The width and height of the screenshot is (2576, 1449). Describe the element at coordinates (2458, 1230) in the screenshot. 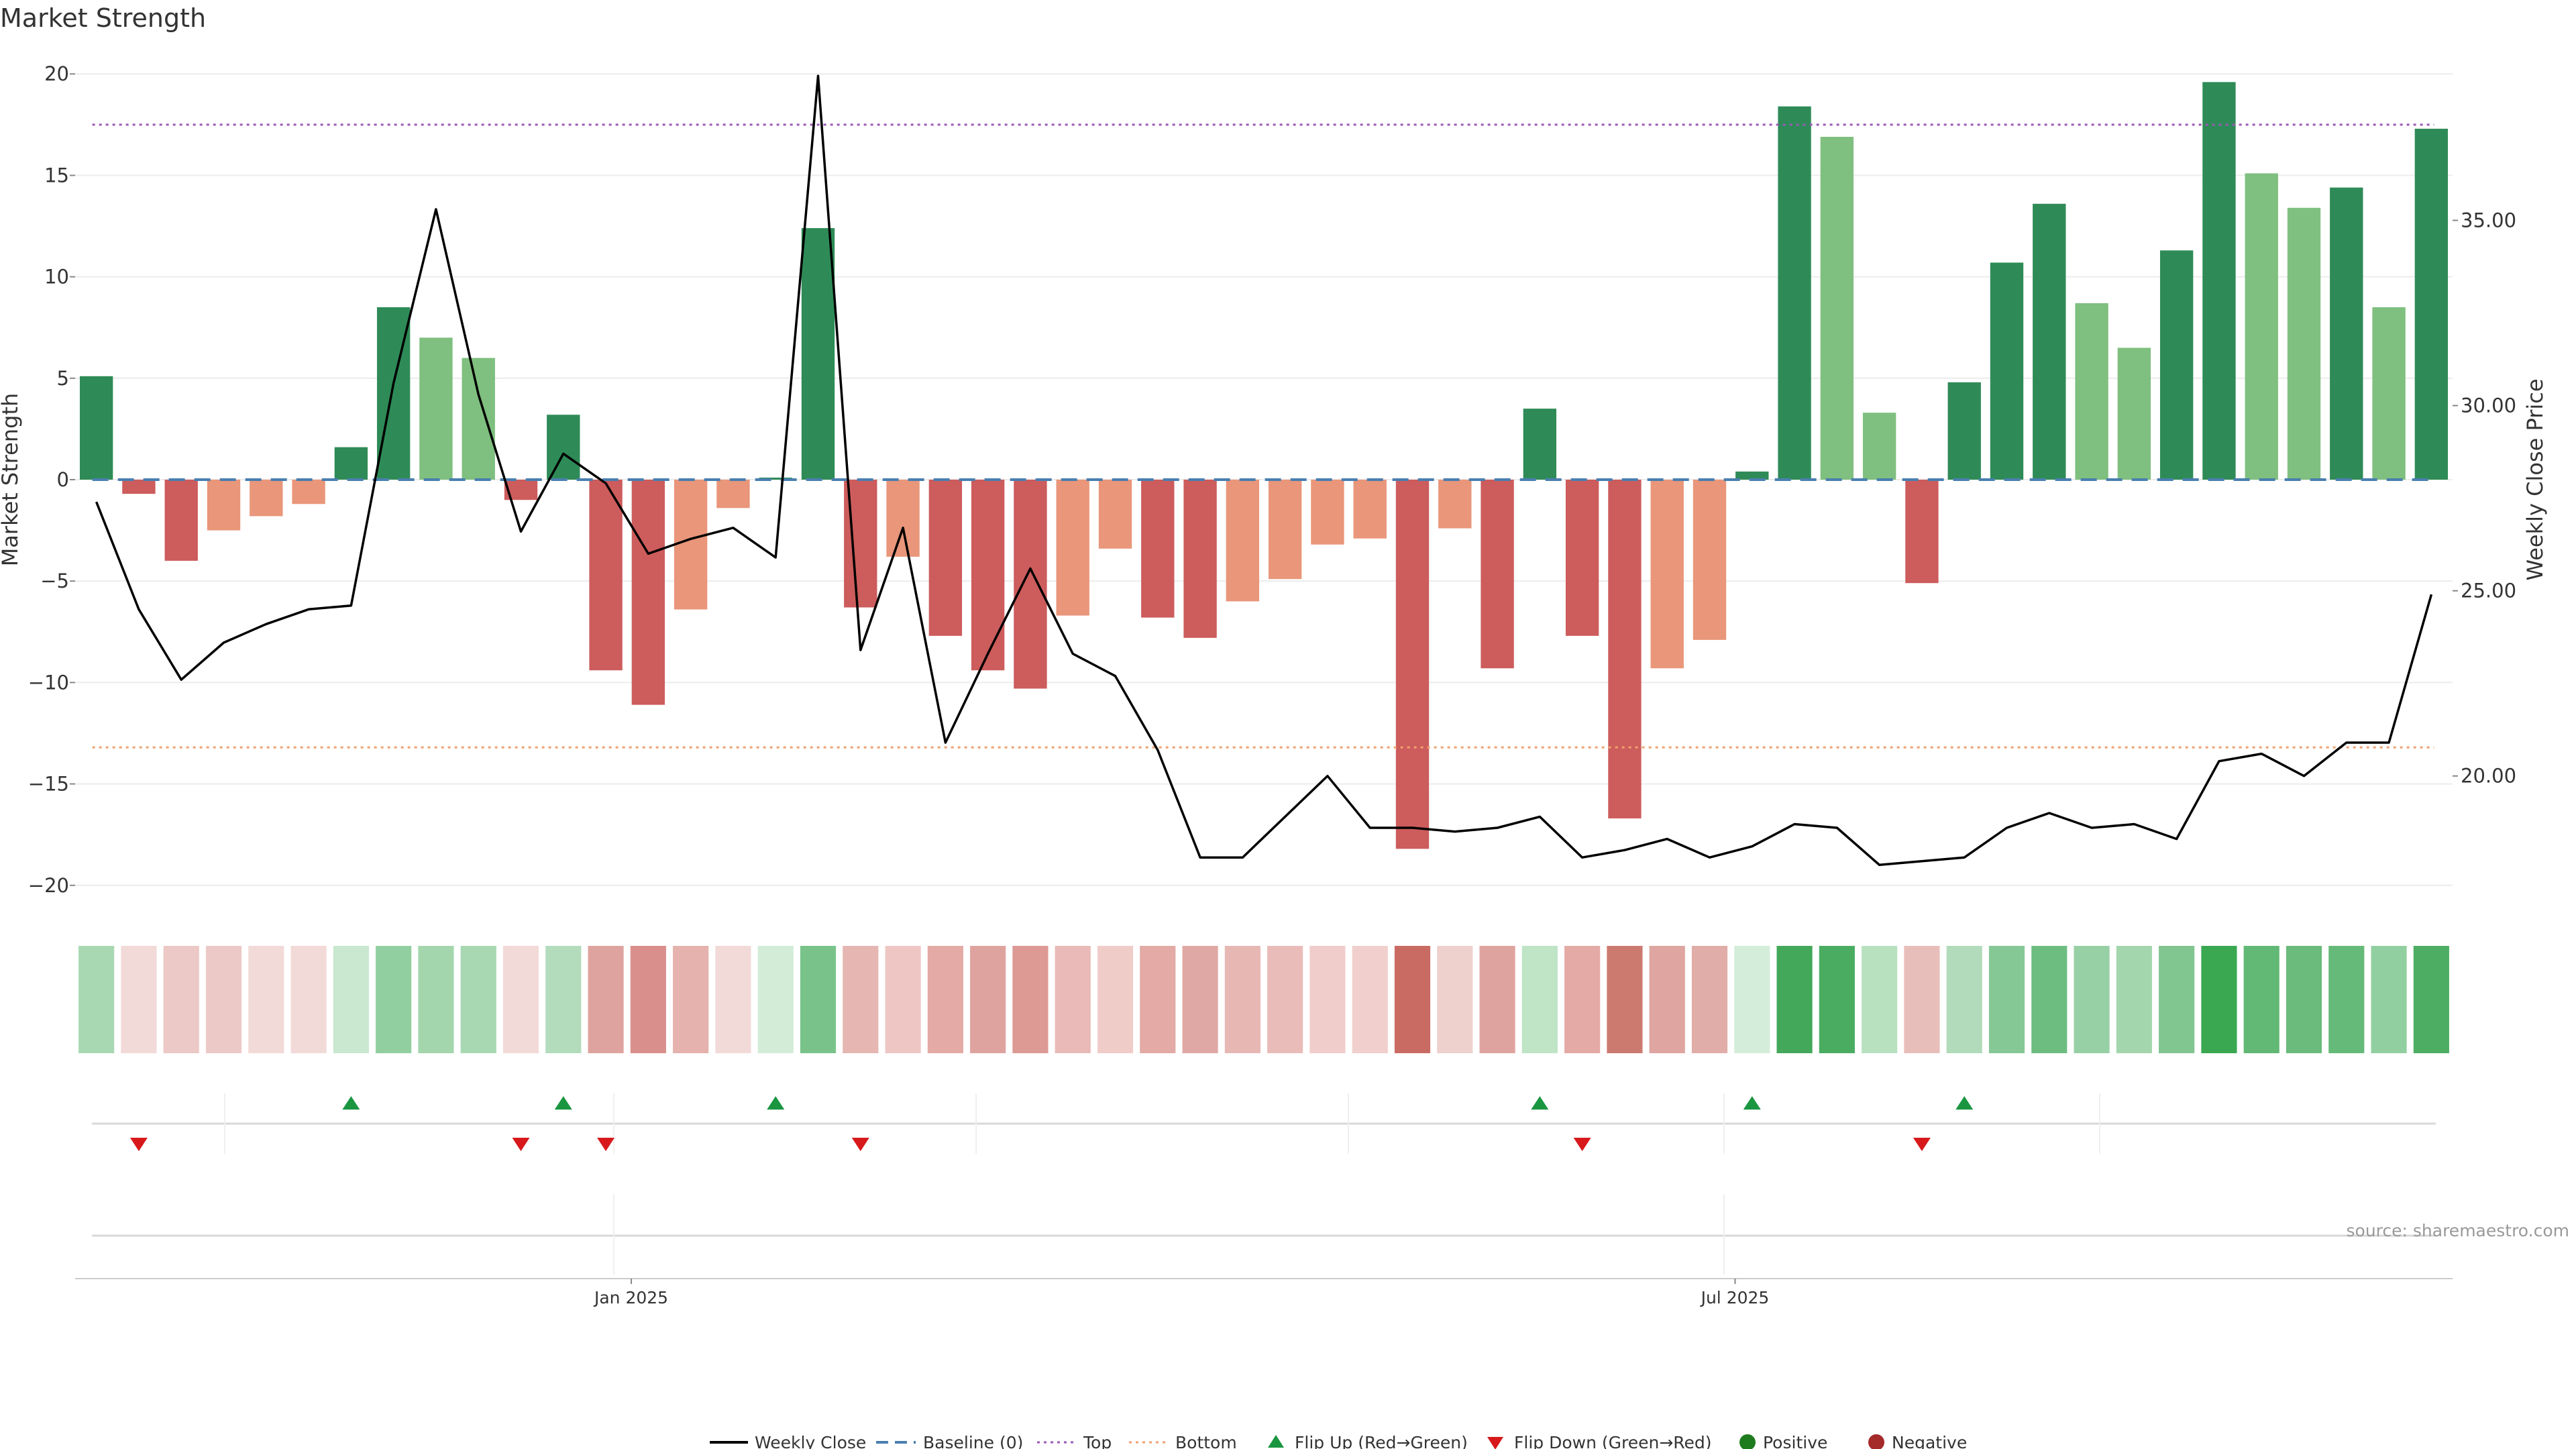

I see `source-note: source: sharemaestro.com` at that location.